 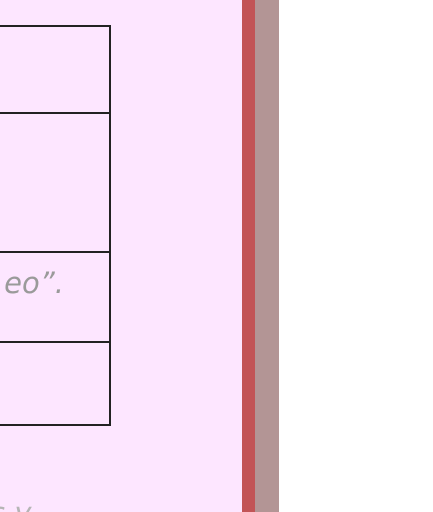 I want to click on bottom-text-fragment: s y, so click(x=16, y=504).